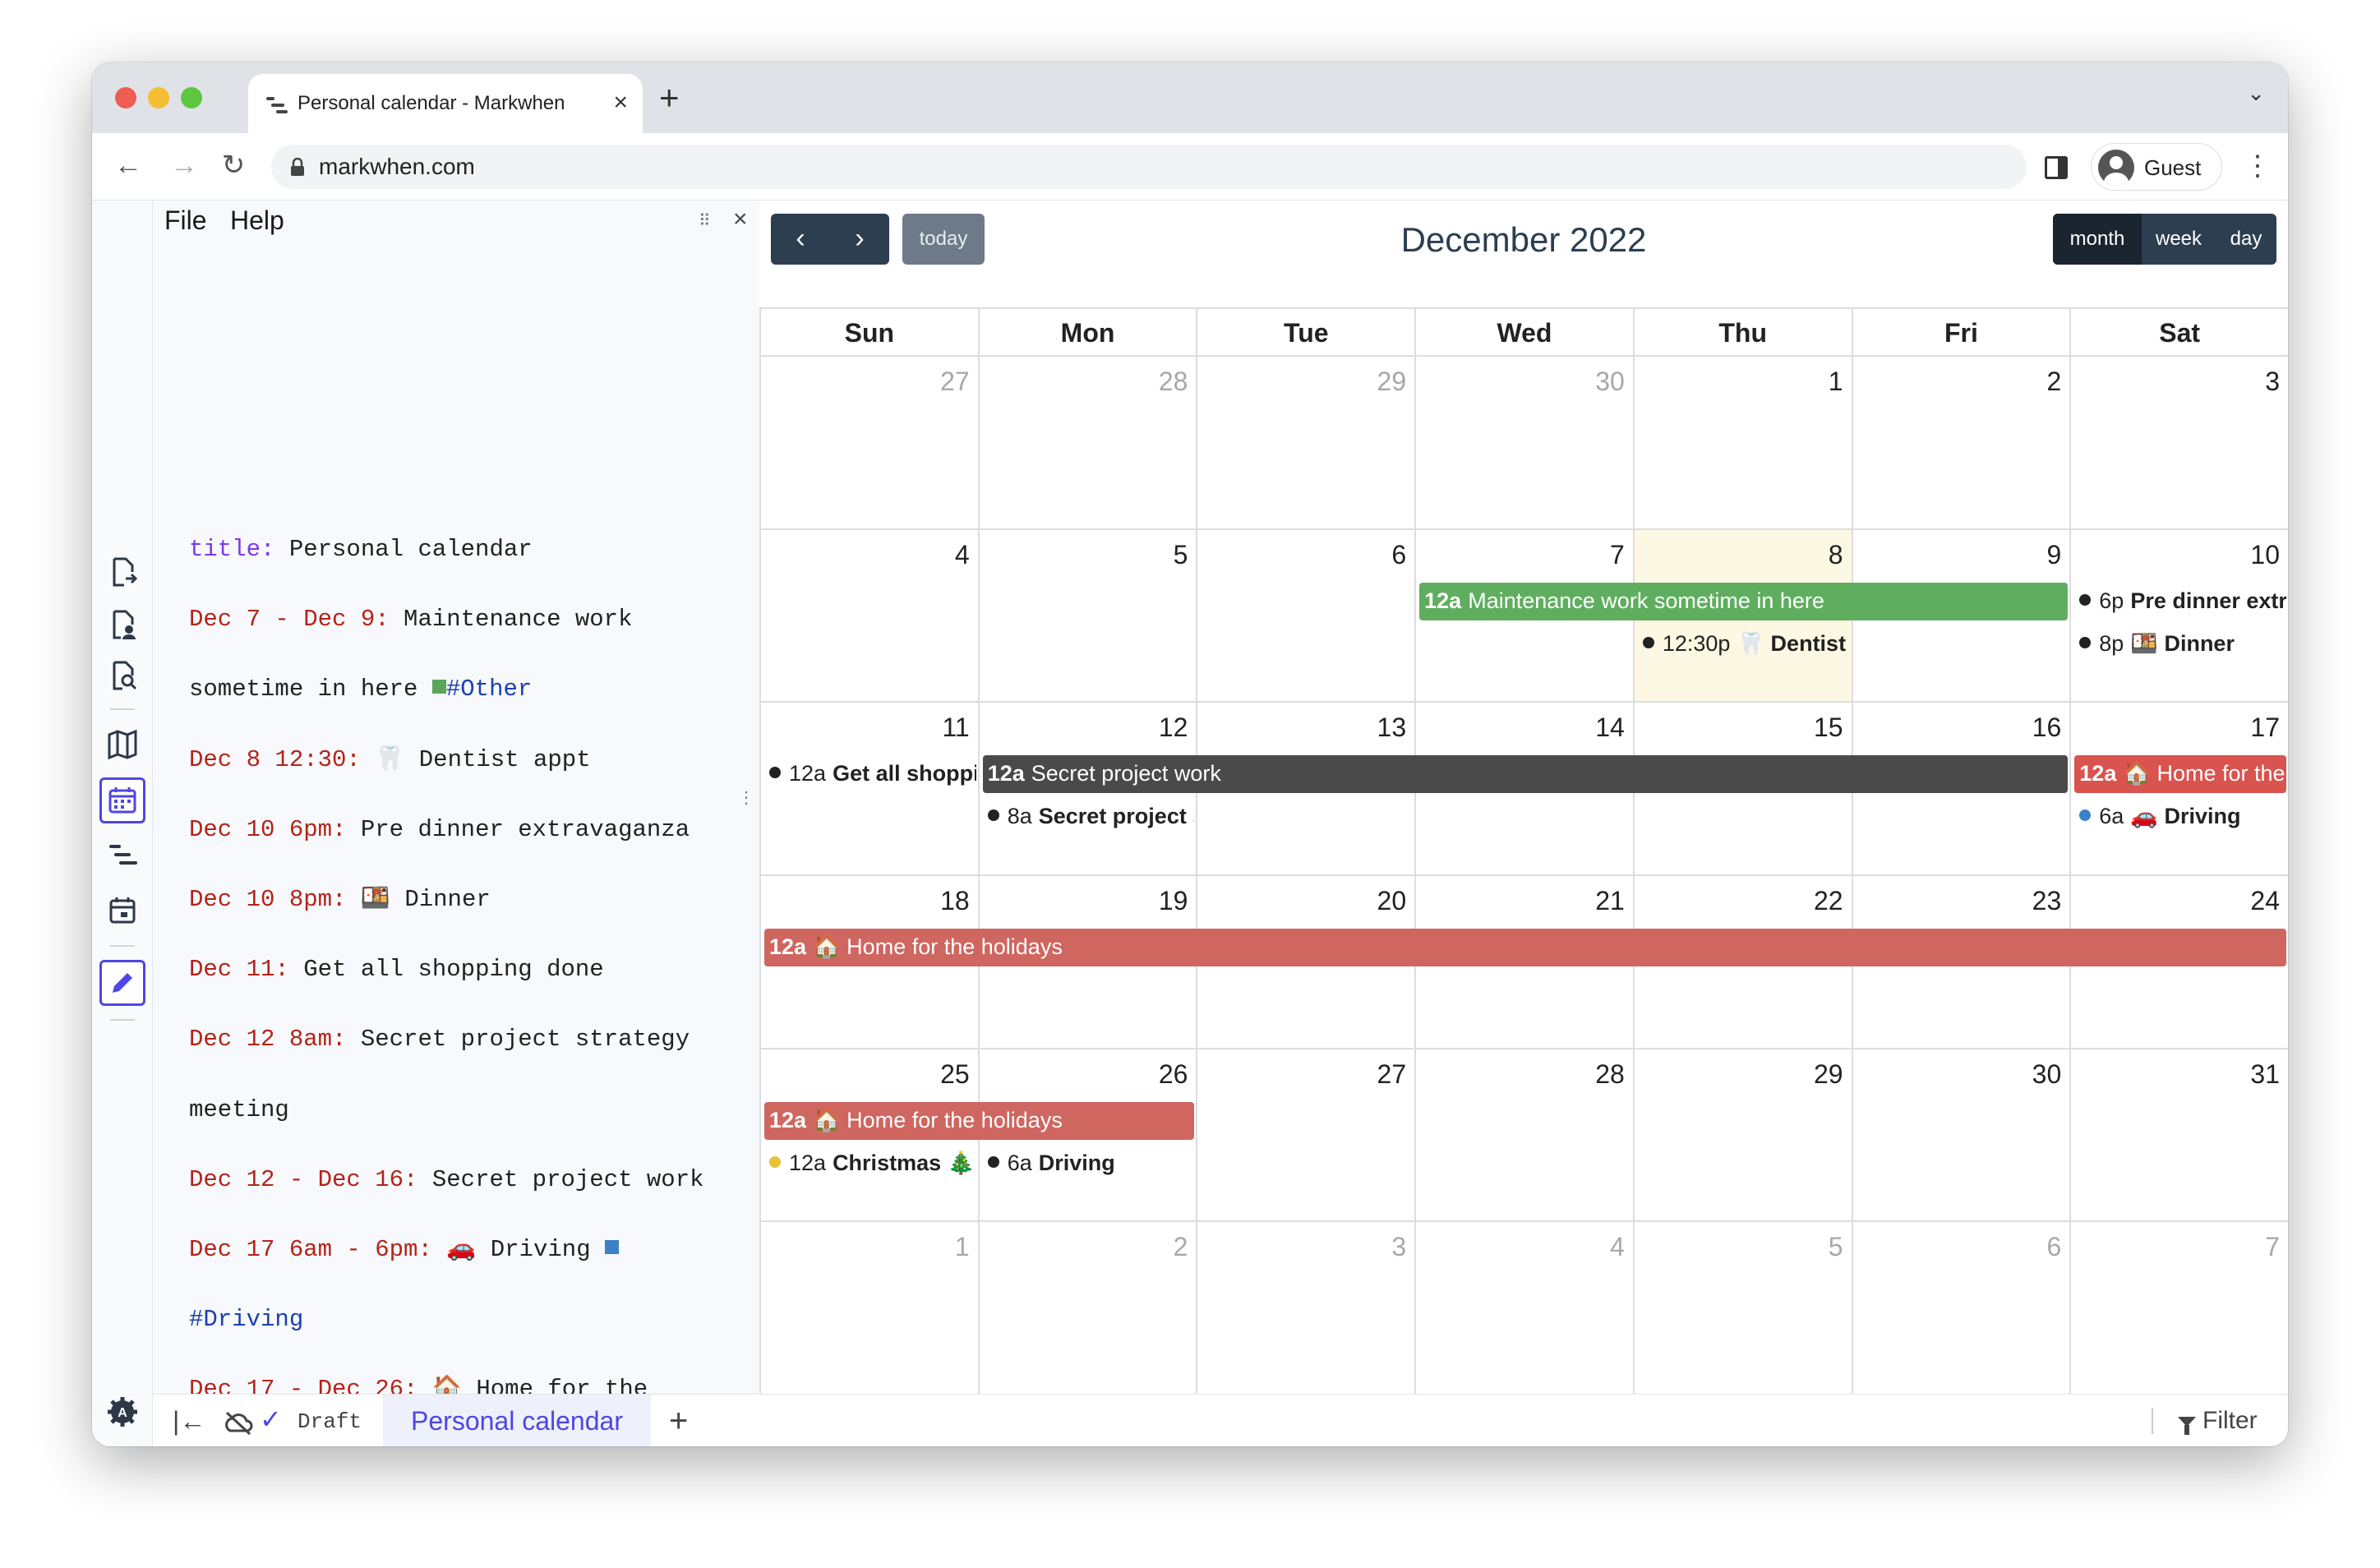  Describe the element at coordinates (1307, 443) in the screenshot. I see `day-cell: 29` at that location.